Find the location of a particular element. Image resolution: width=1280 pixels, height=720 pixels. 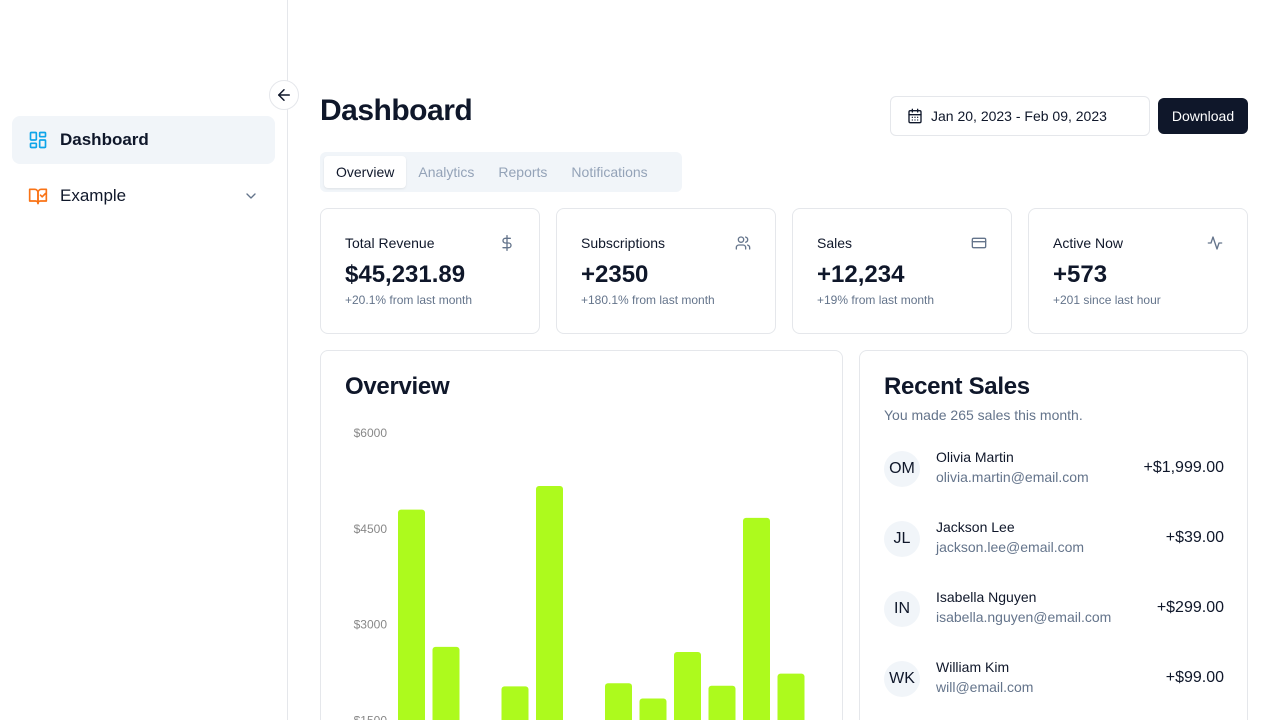

sidebar-item-dashboard: Dashboard is located at coordinates (143, 140).